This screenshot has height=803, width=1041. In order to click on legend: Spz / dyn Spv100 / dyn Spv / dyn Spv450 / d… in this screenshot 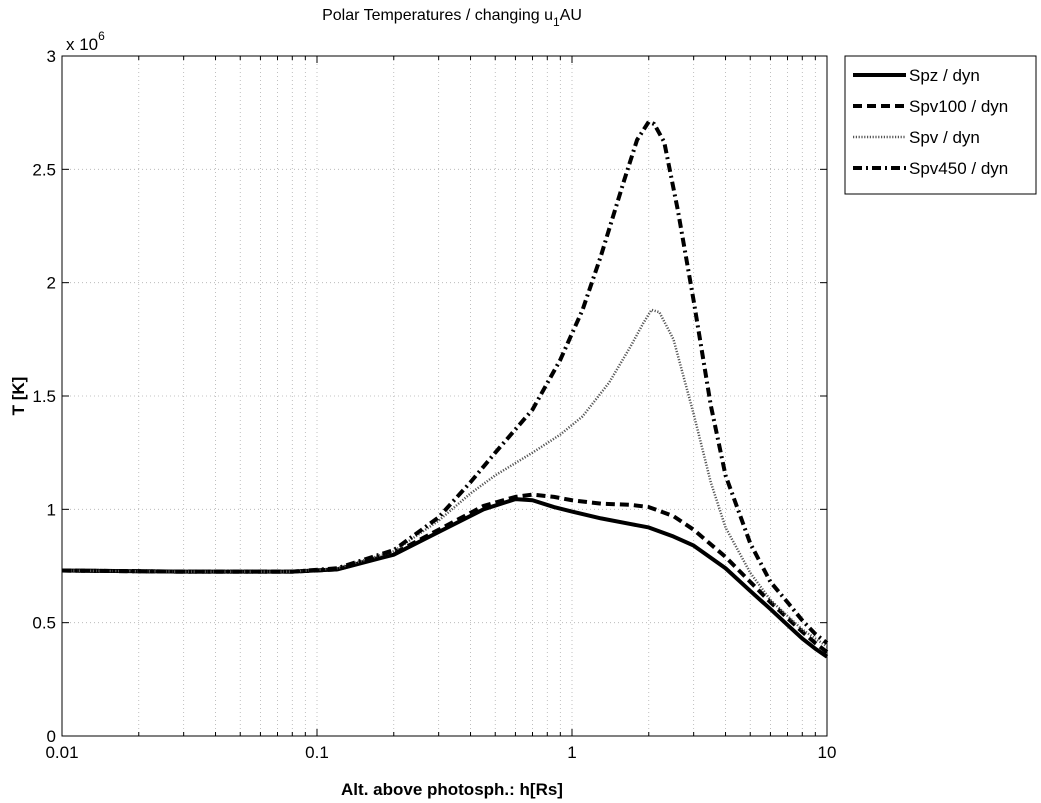, I will do `click(940, 125)`.